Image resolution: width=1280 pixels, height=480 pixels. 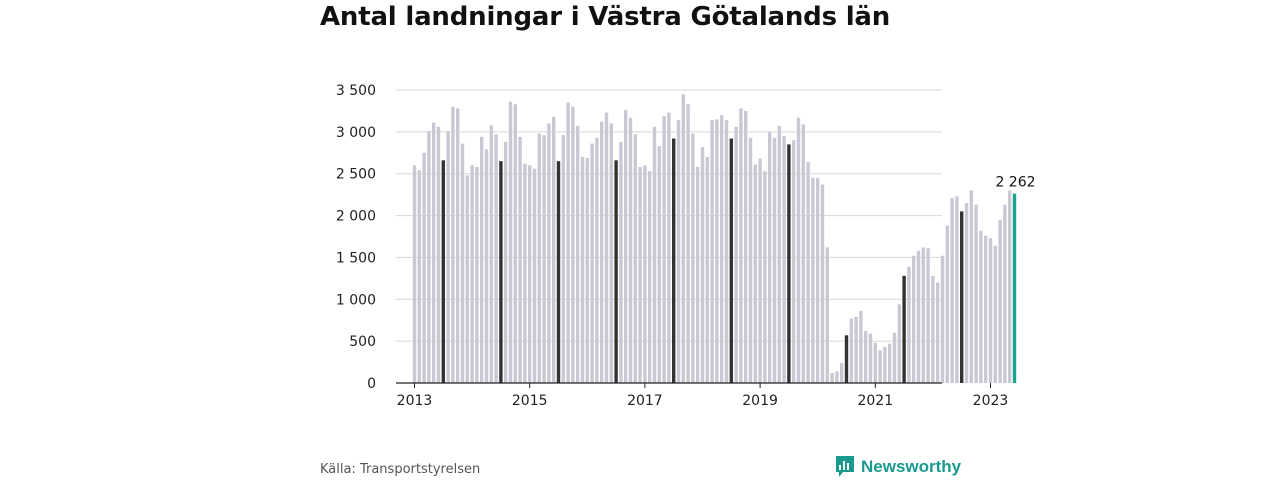 What do you see at coordinates (356, 300) in the screenshot?
I see `y-tick-label: 1 000` at bounding box center [356, 300].